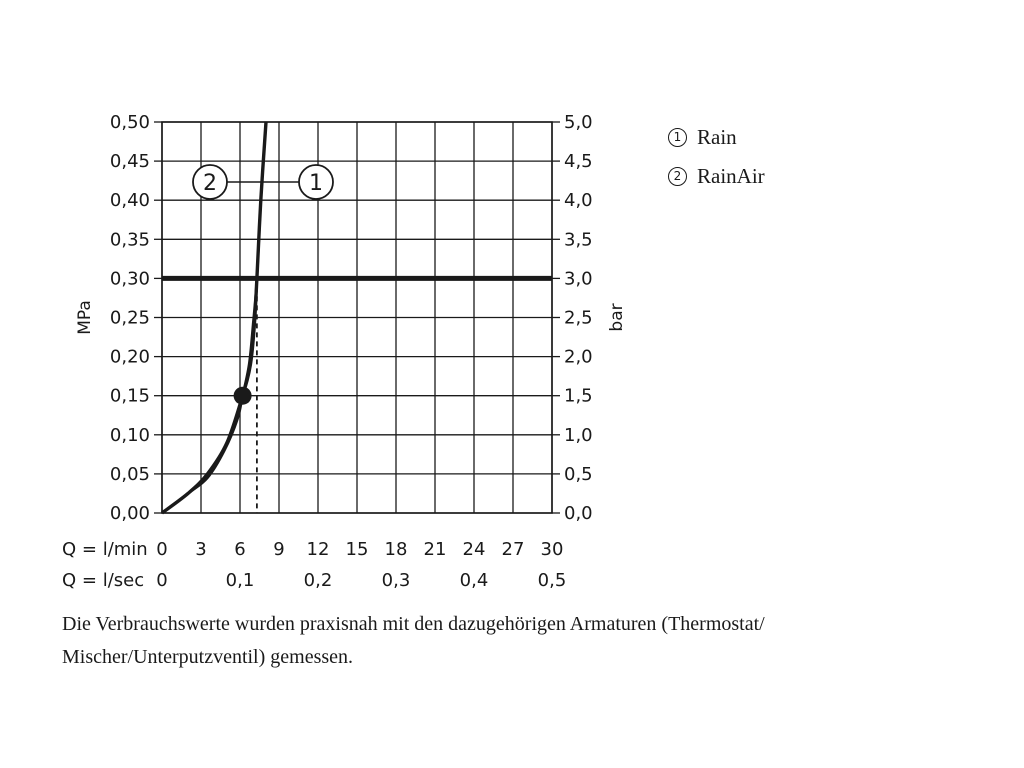 This screenshot has width=1024, height=768. Describe the element at coordinates (161, 549) in the screenshot. I see `x-top-tick-label: 0` at that location.